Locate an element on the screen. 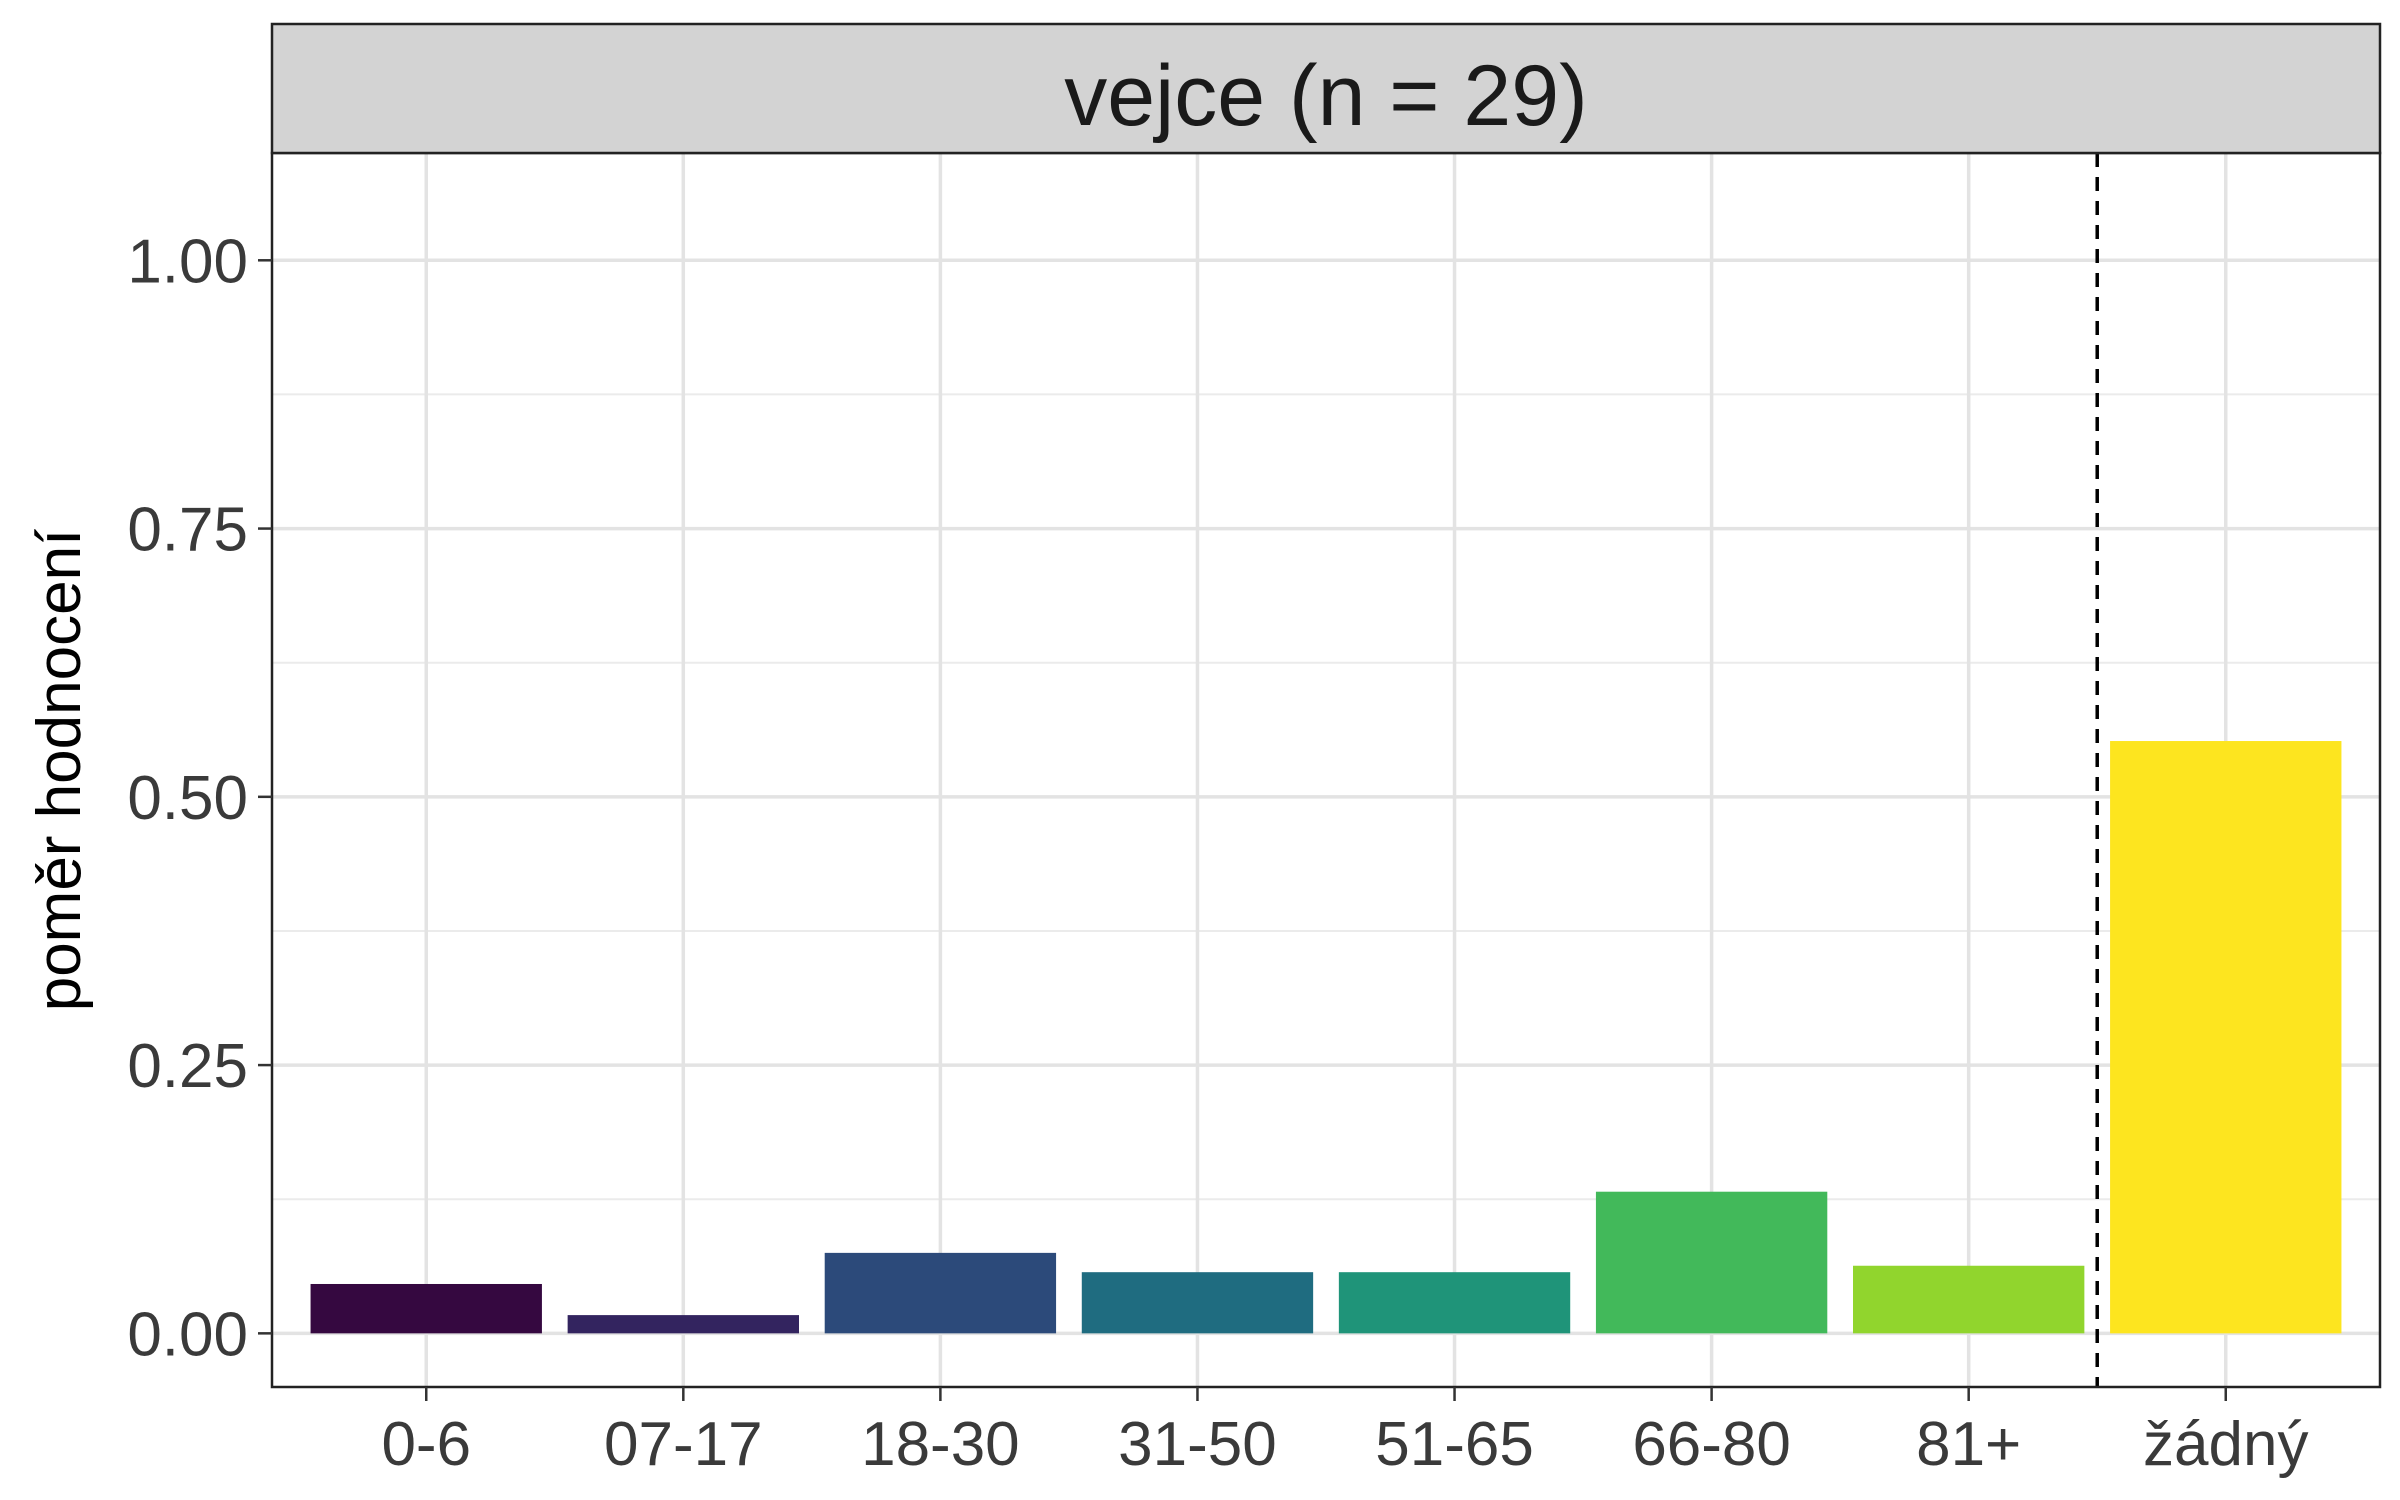  chart-title: vejce (n = 29) is located at coordinates (1325, 96).